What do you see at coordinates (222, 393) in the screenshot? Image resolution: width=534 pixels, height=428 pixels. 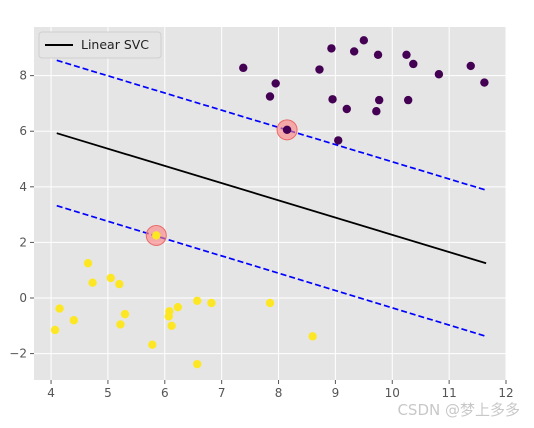 I see `x-tick-label: 7` at bounding box center [222, 393].